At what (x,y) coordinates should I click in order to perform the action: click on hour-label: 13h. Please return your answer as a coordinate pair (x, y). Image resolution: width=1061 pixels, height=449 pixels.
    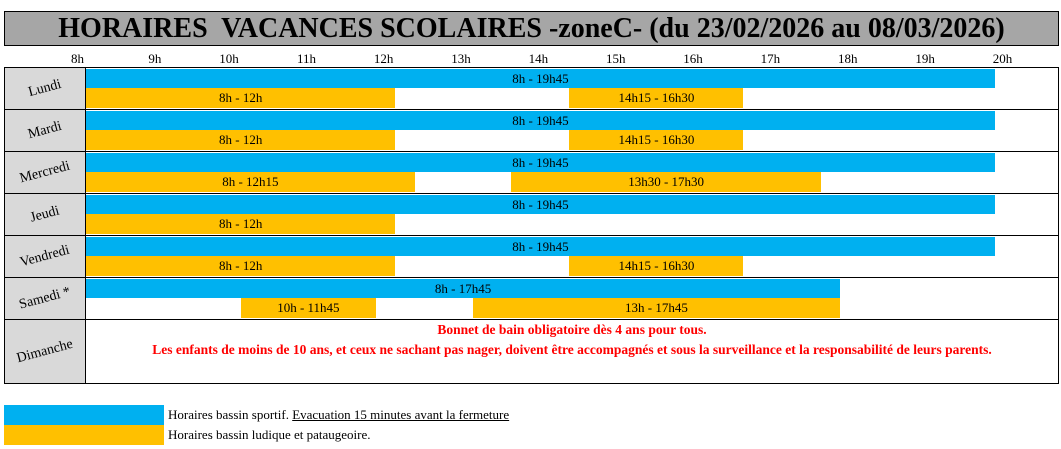
    Looking at the image, I should click on (461, 58).